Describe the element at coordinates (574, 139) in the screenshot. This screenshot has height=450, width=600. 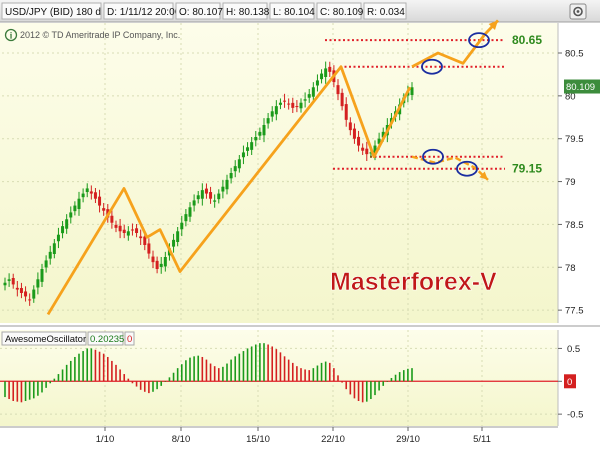
I see `price-tick-label-4: 79.5` at that location.